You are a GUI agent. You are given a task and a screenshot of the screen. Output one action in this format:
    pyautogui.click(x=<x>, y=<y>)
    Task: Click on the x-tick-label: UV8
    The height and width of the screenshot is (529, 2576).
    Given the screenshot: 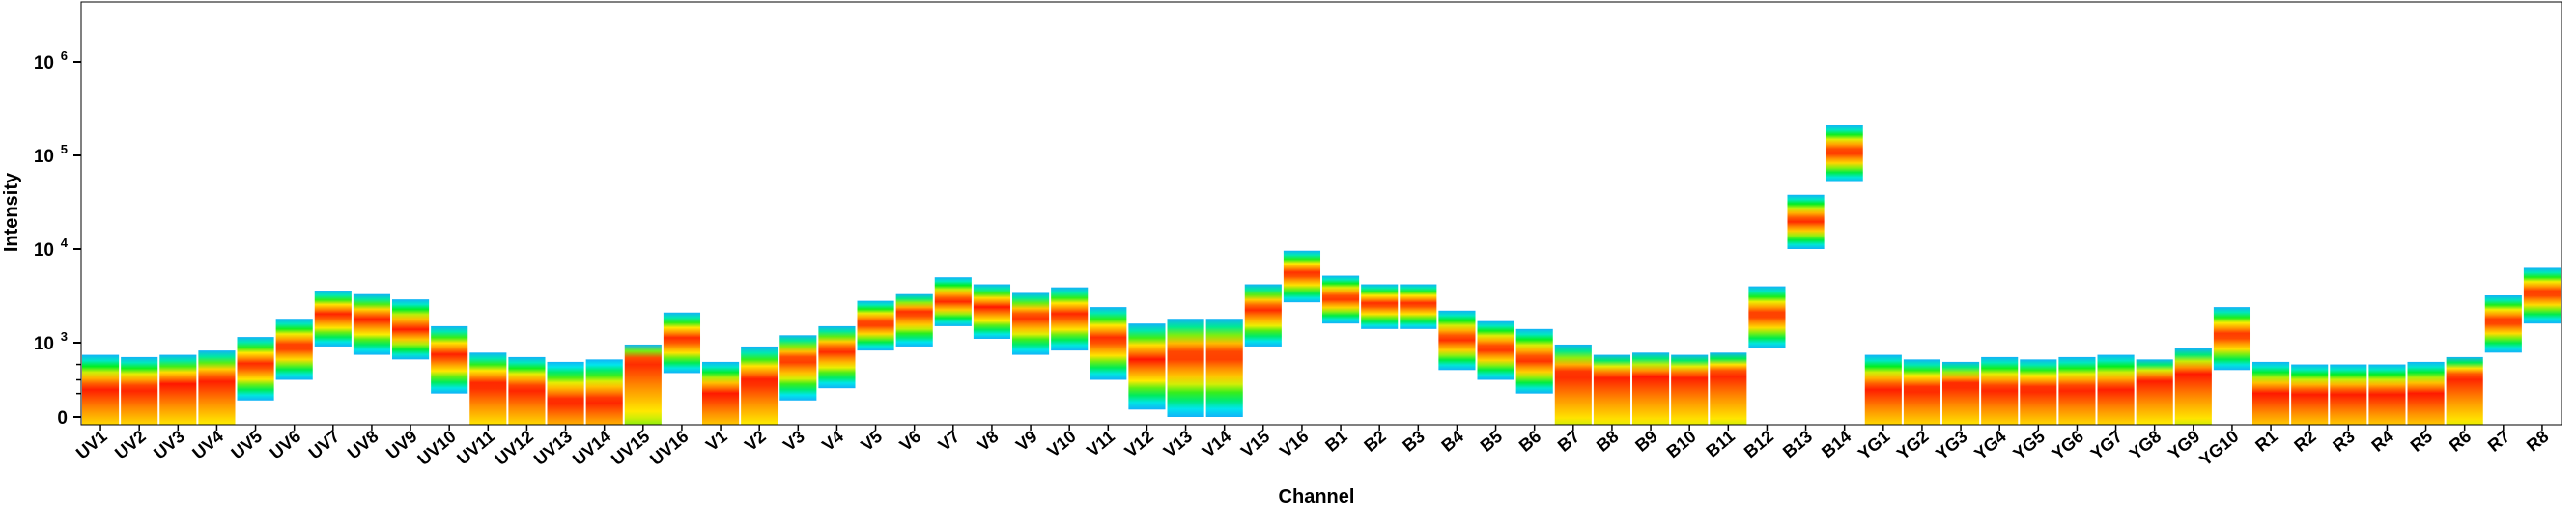 What is the action you would take?
    pyautogui.click(x=363, y=445)
    